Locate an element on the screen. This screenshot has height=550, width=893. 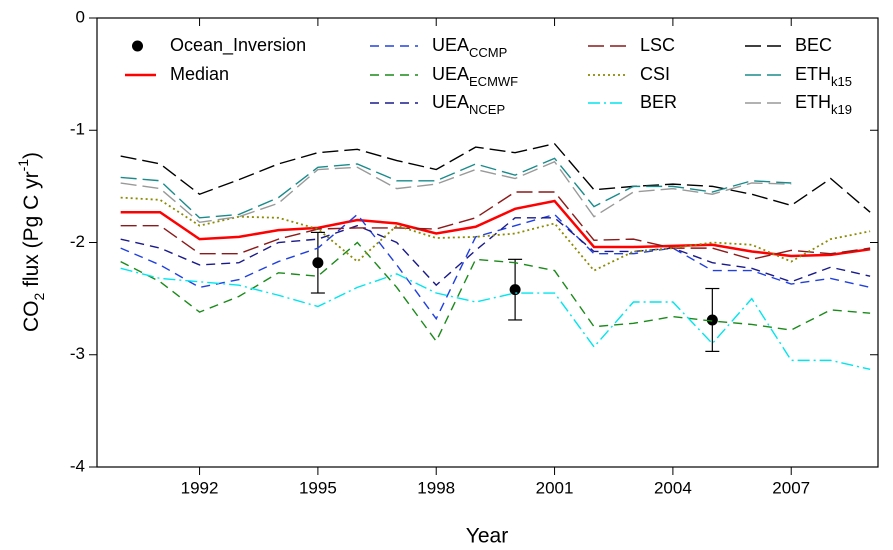
legend-label: Ocean_Inversion is located at coordinates (238, 45).